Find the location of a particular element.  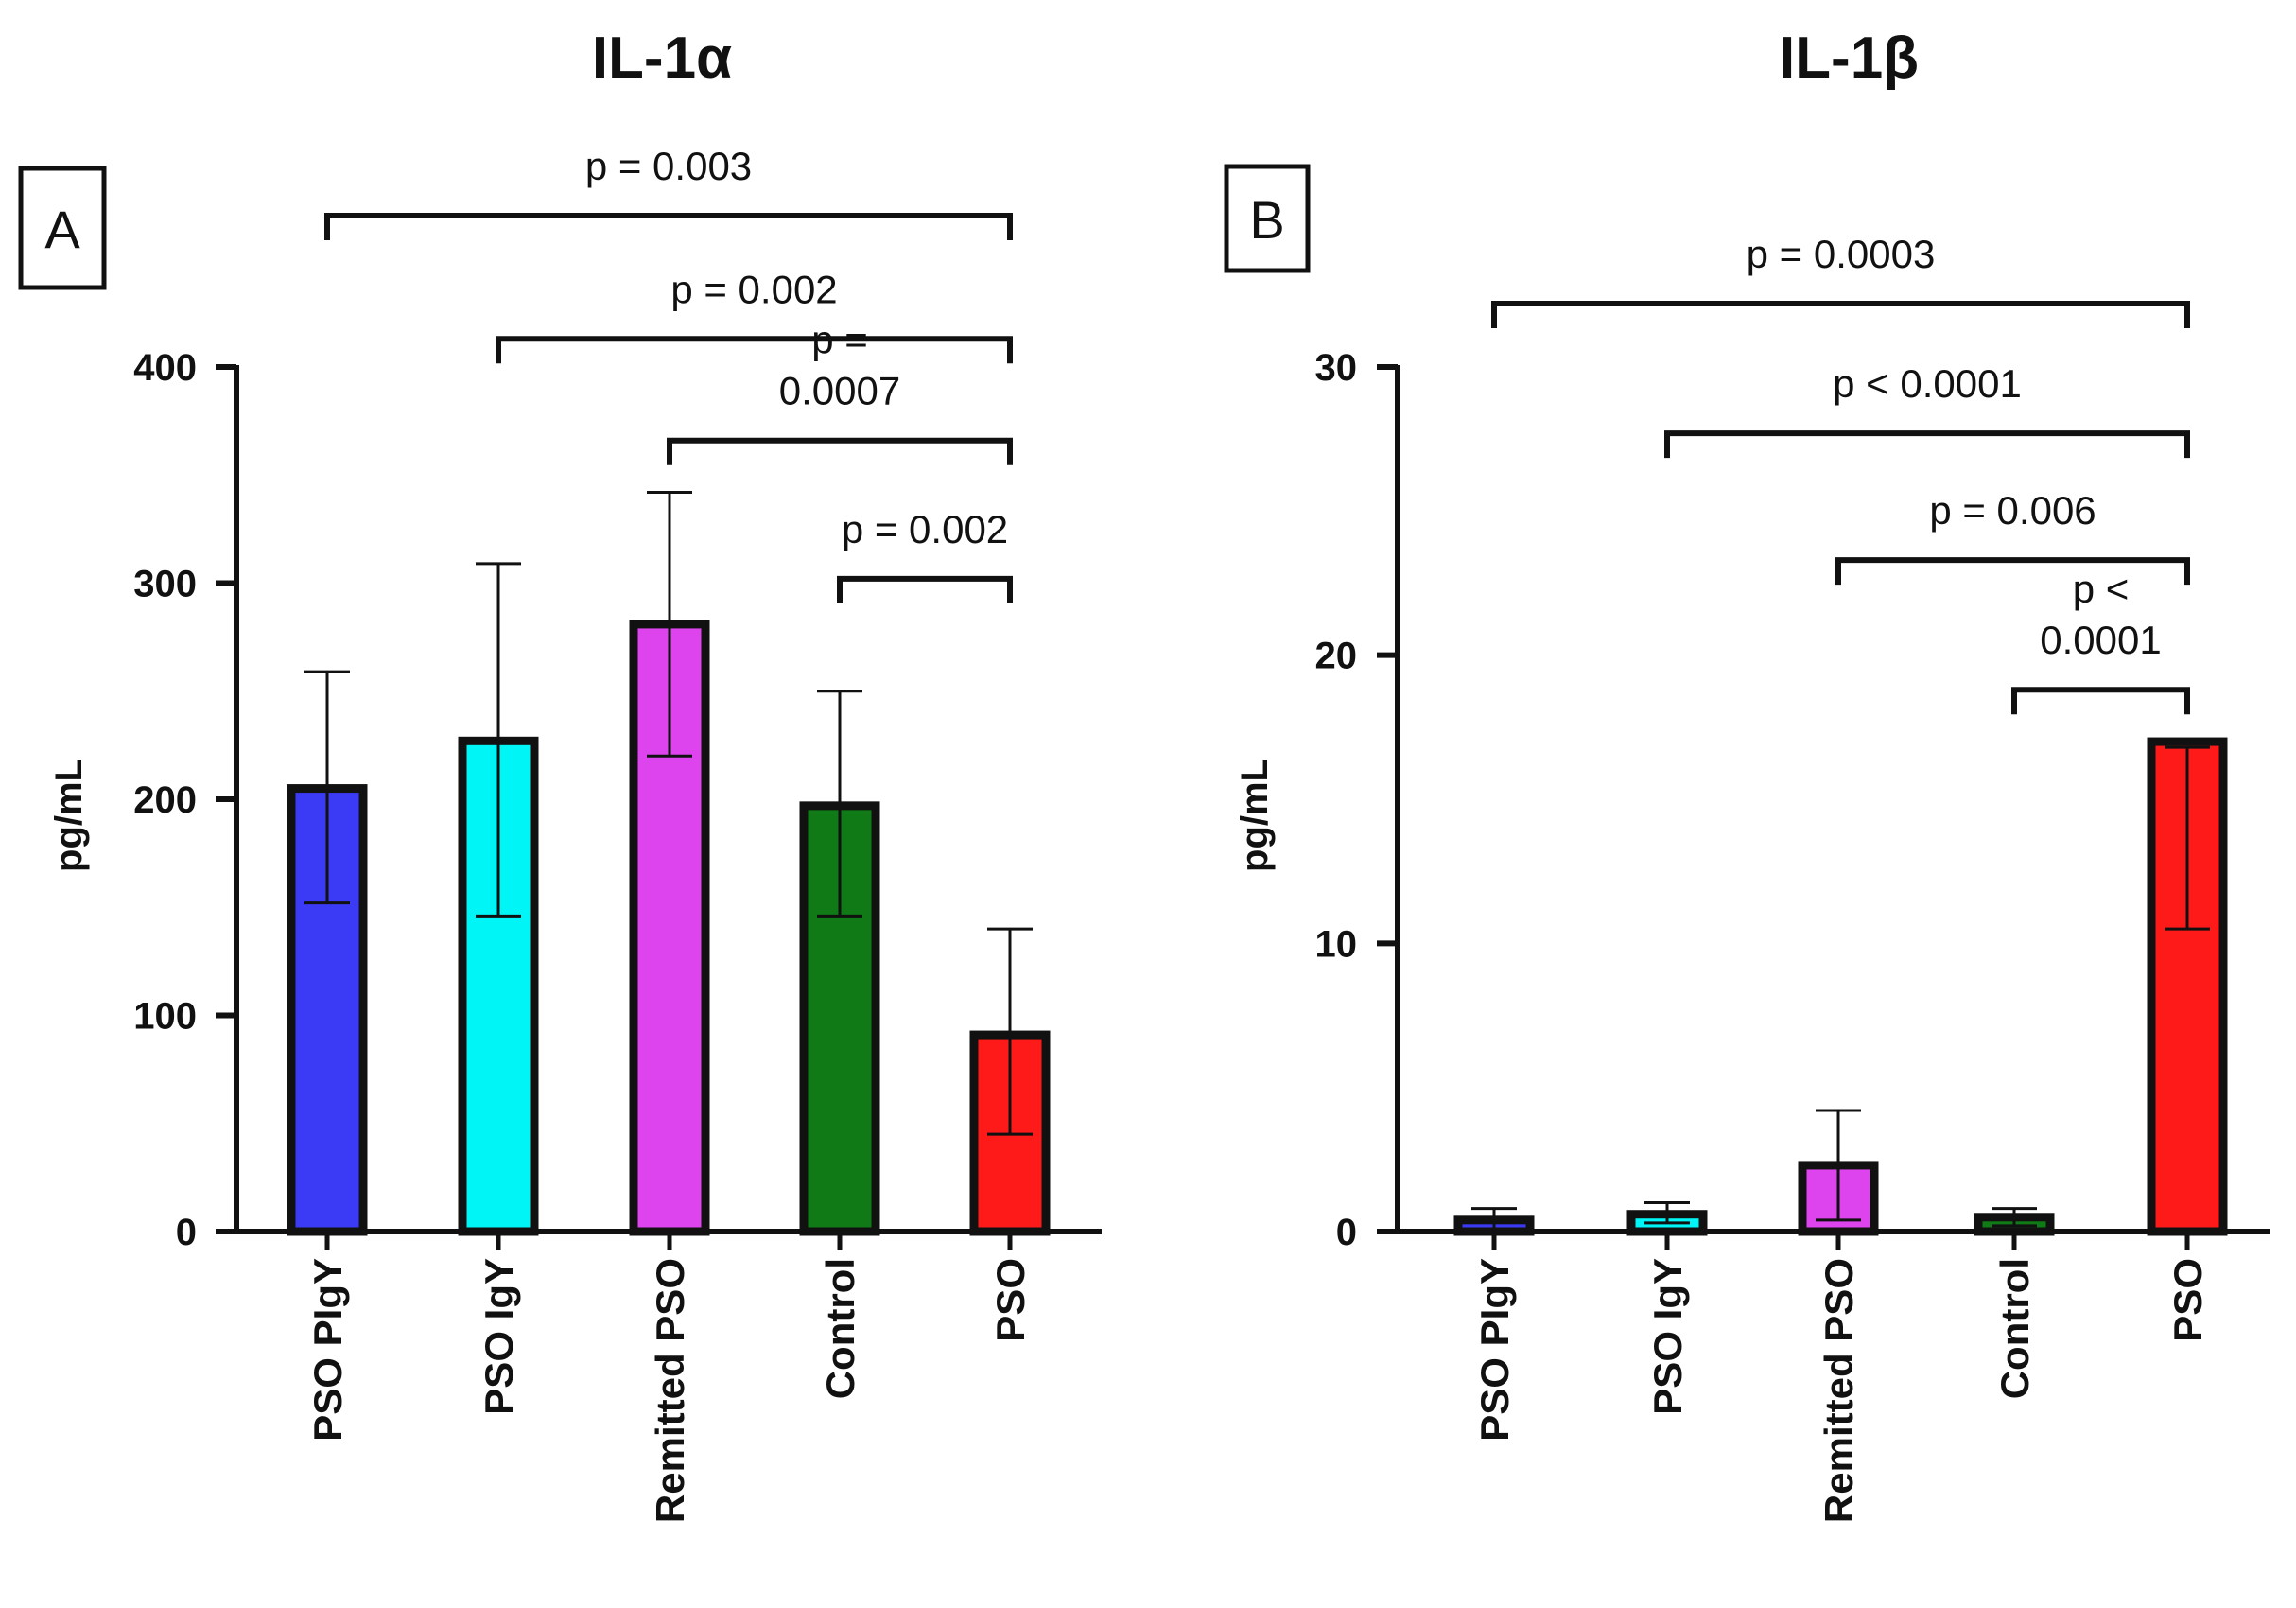

category-label-a: Control is located at coordinates (840, 1328).